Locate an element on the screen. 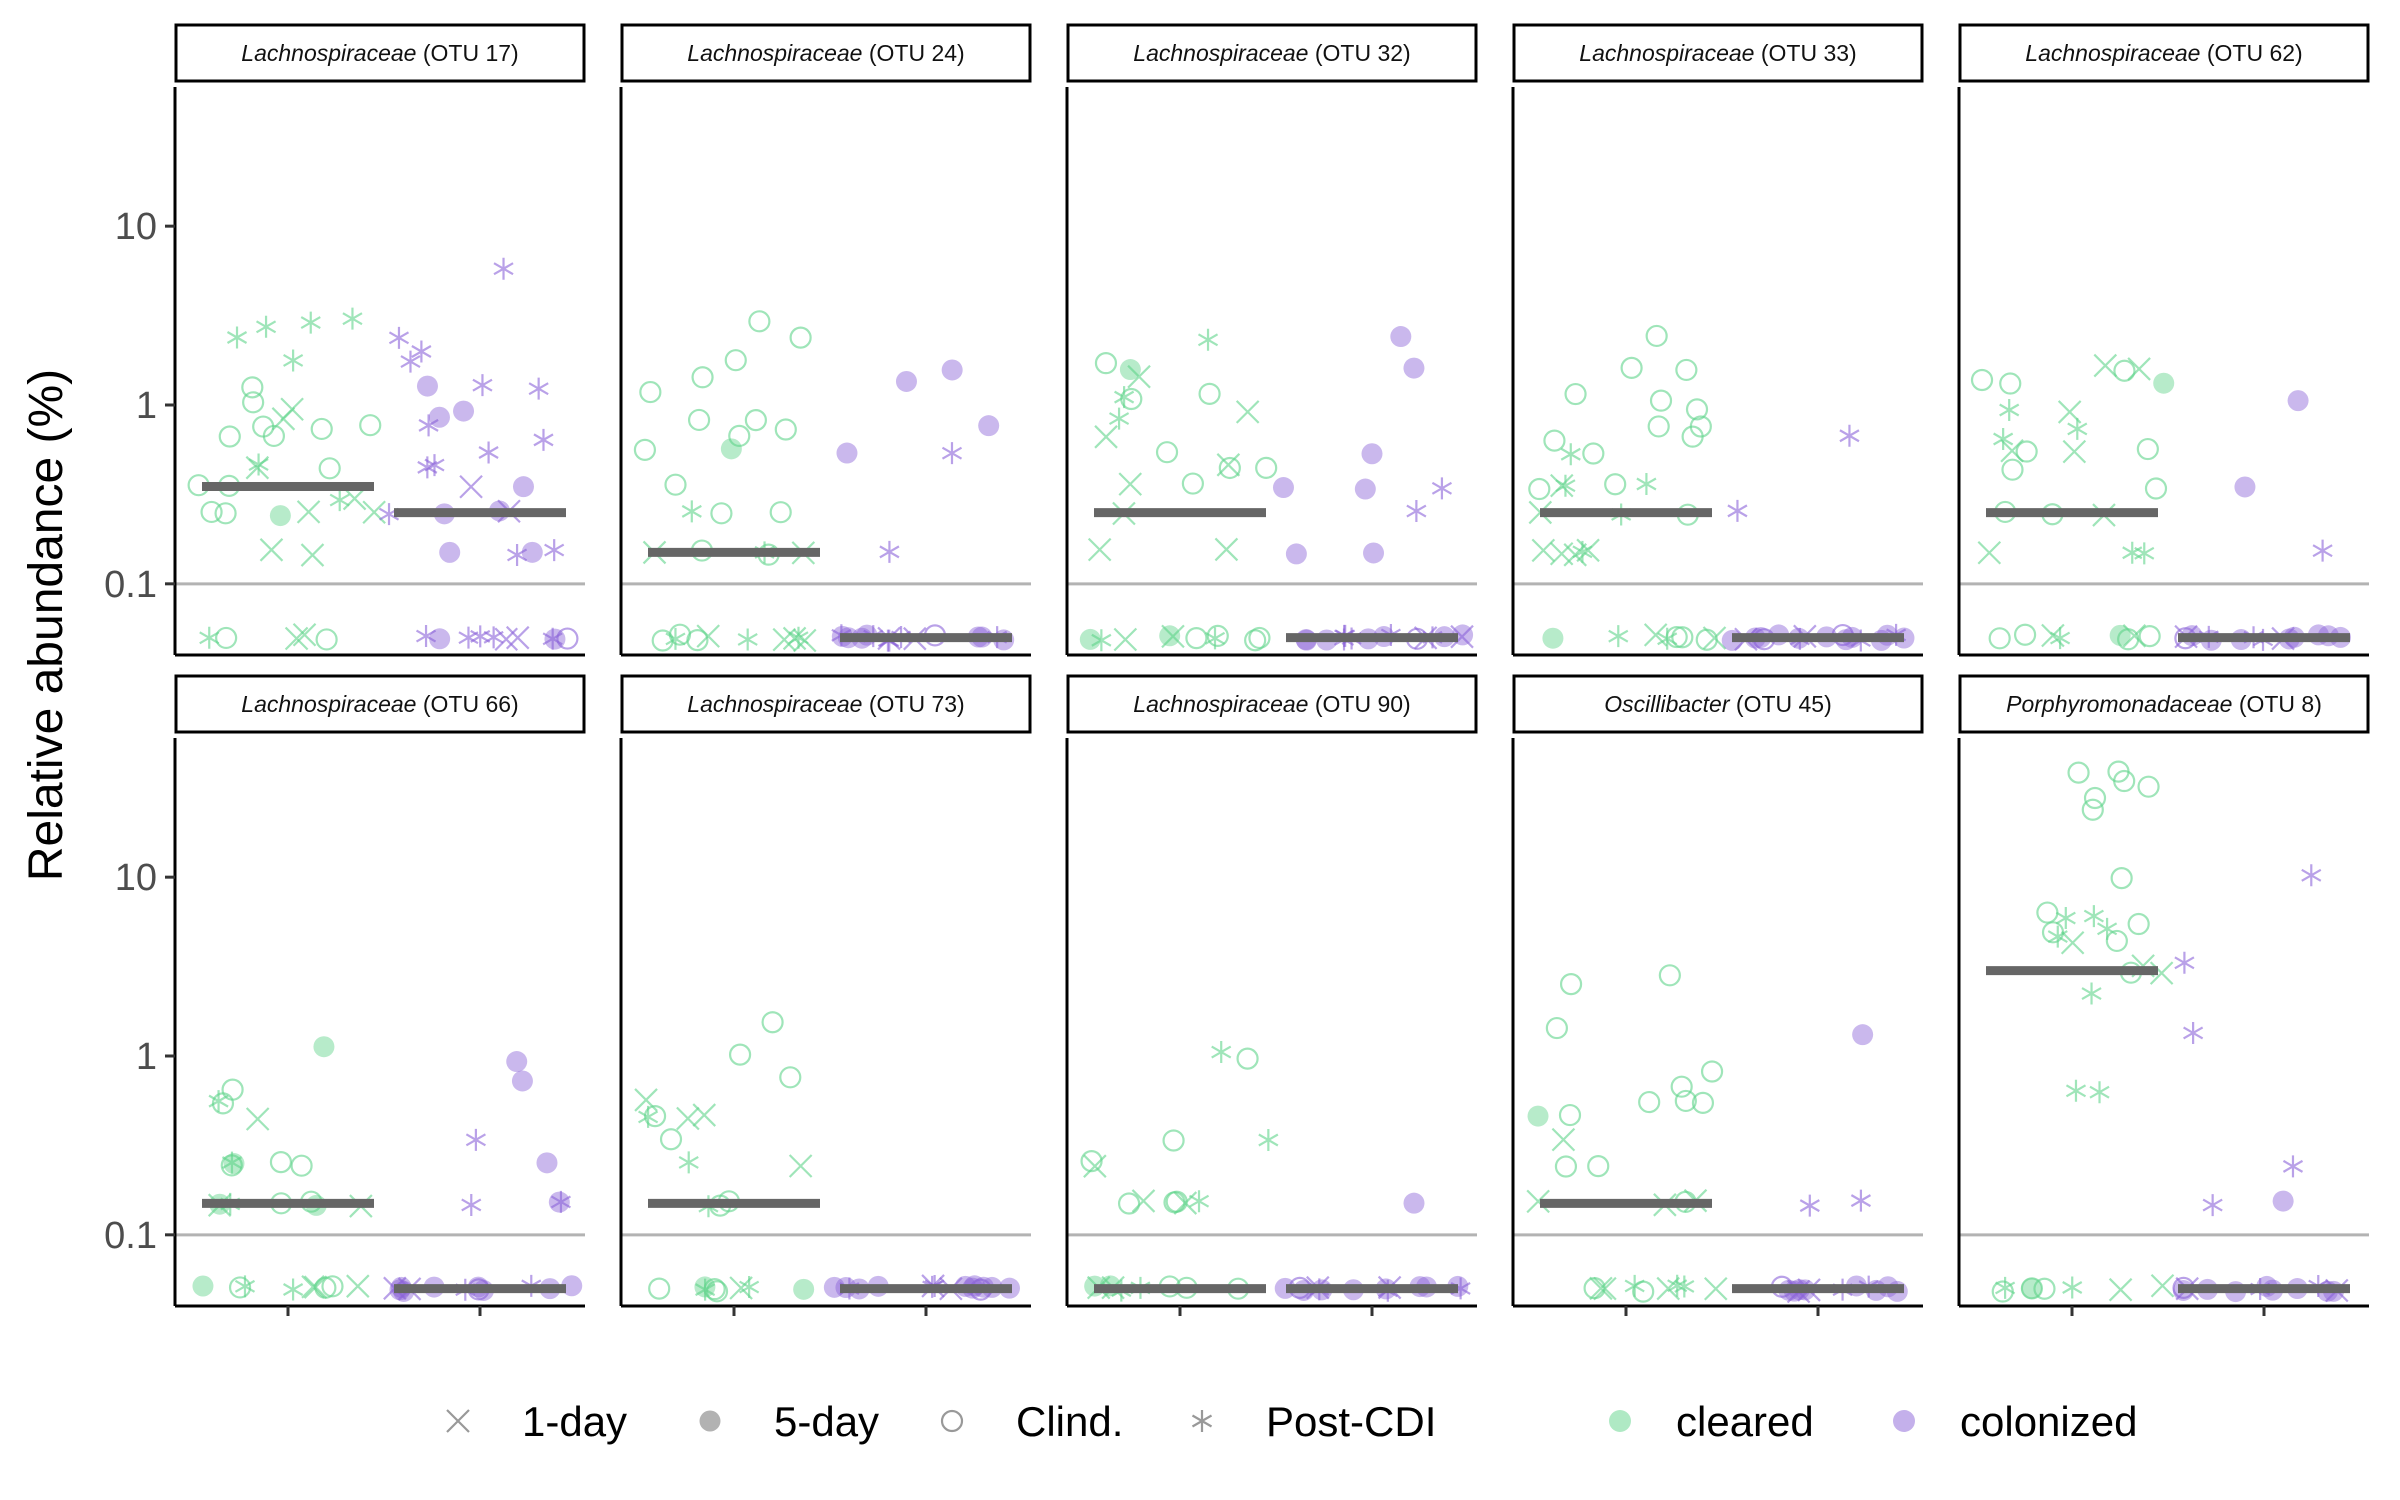 This screenshot has height=1500, width=2400. legend-item-1-day: 1-day is located at coordinates (536, 1421).